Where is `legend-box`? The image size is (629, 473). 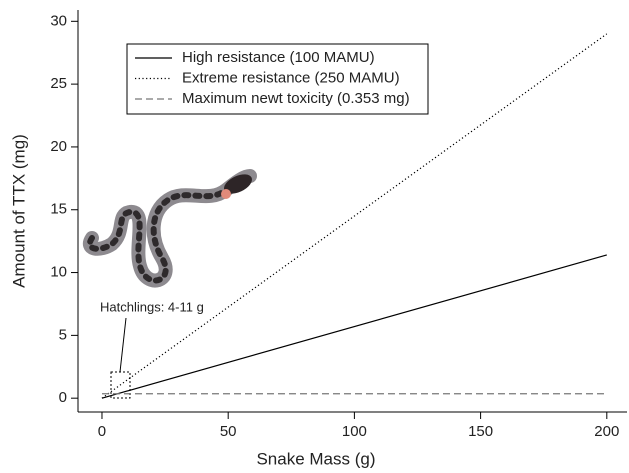 legend-box is located at coordinates (277, 79).